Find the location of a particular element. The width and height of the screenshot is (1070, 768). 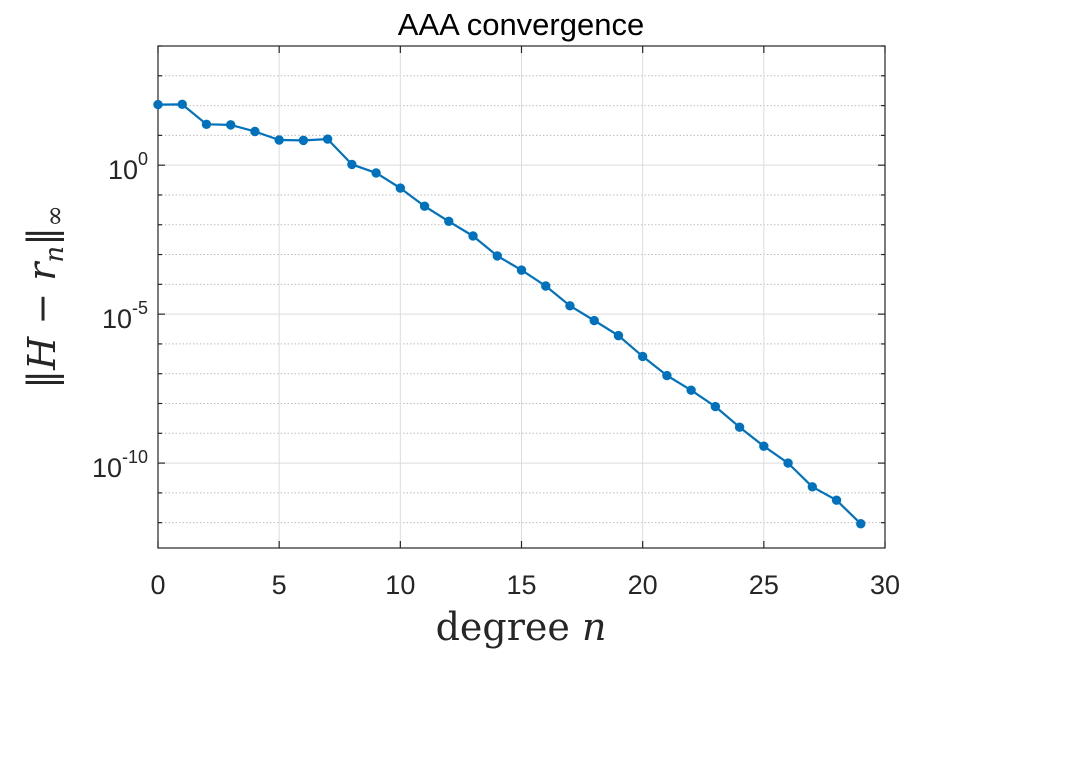

x-tick-label: 15 is located at coordinates (521, 585).